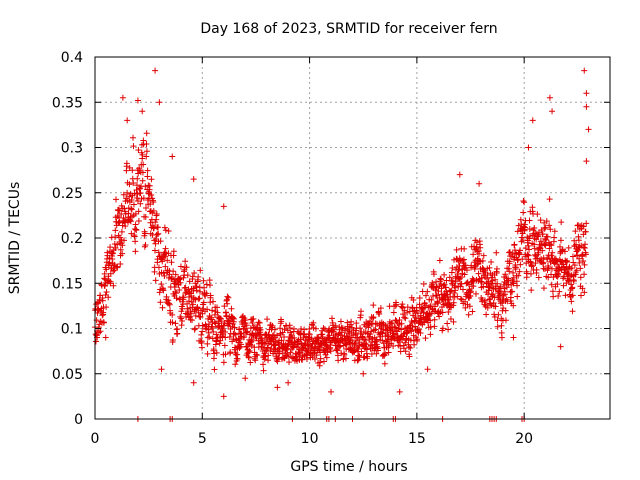  Describe the element at coordinates (312, 439) in the screenshot. I see `x-tick-labels: 0 5 10 15 20` at that location.